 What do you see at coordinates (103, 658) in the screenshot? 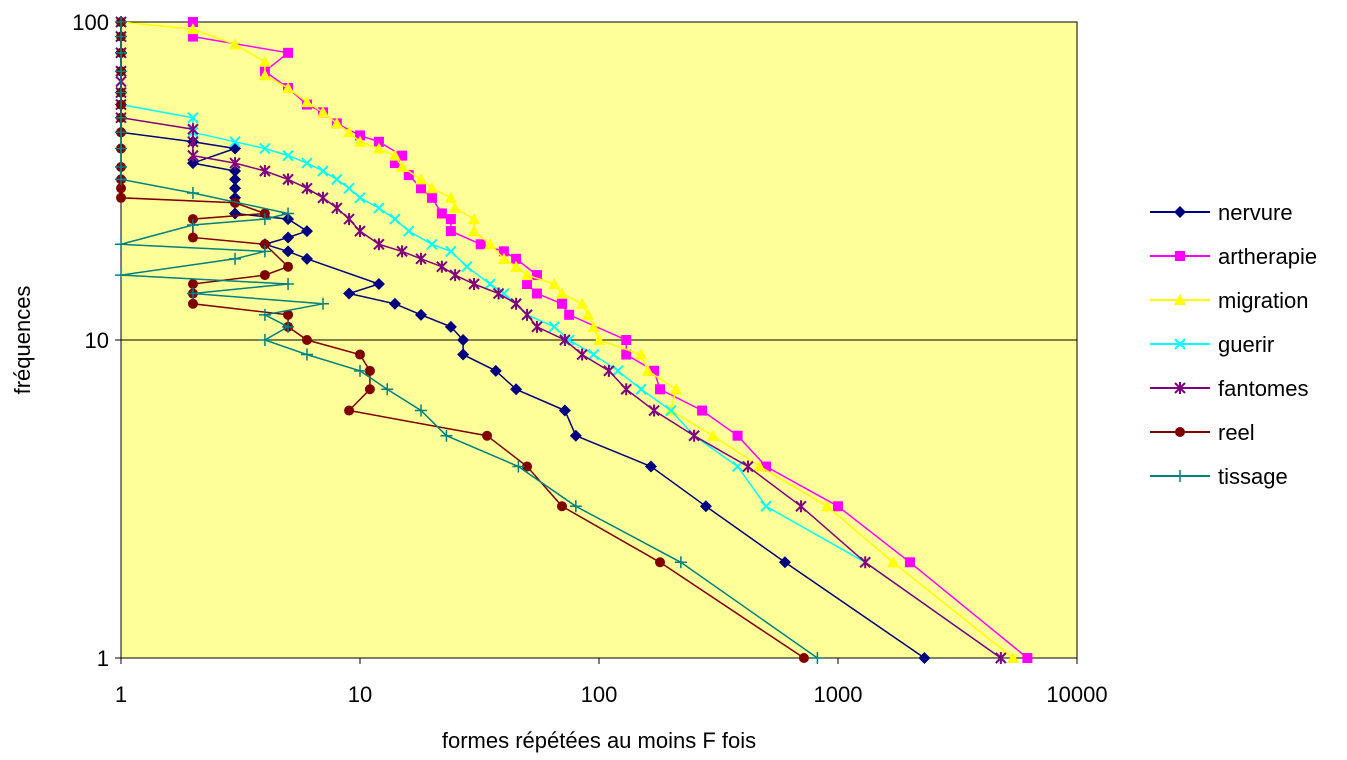
I see `y-tick-label-0: 1` at bounding box center [103, 658].